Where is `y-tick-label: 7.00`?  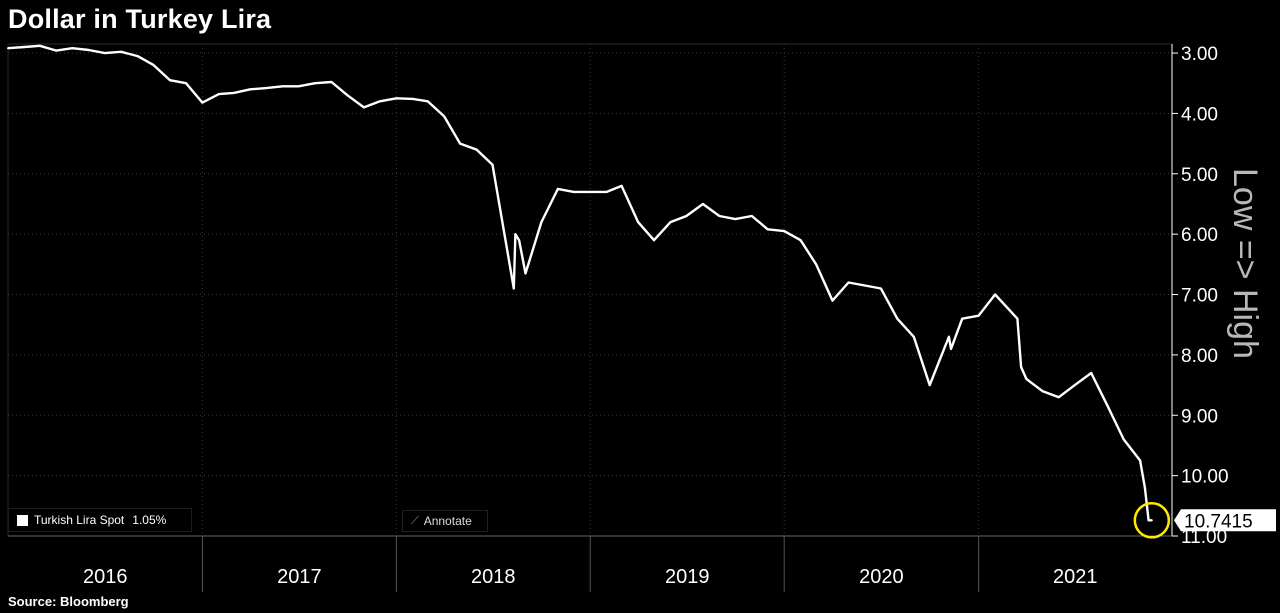
y-tick-label: 7.00 is located at coordinates (1199, 296).